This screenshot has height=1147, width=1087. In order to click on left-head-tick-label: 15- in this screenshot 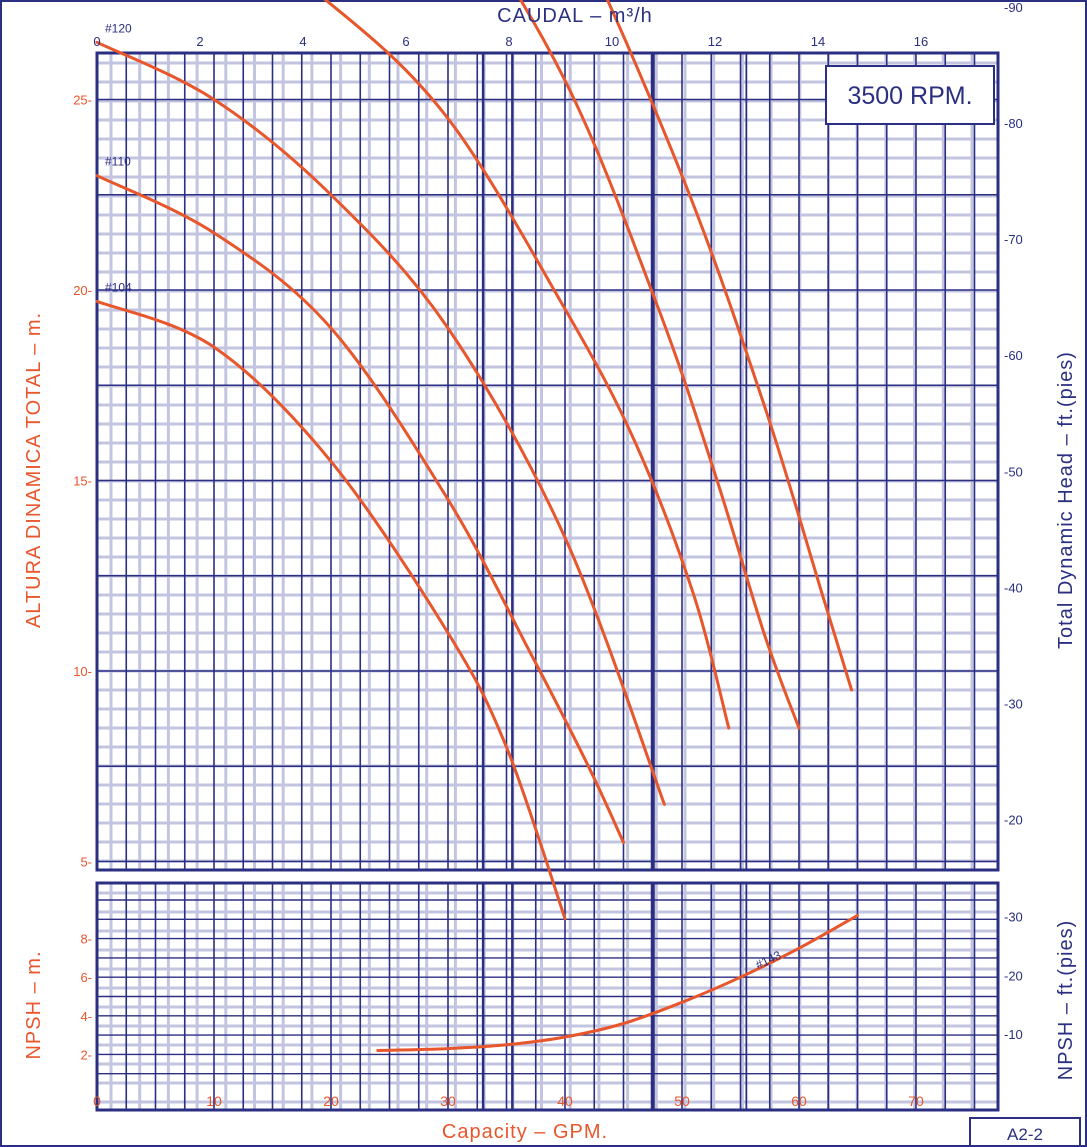, I will do `click(82, 481)`.